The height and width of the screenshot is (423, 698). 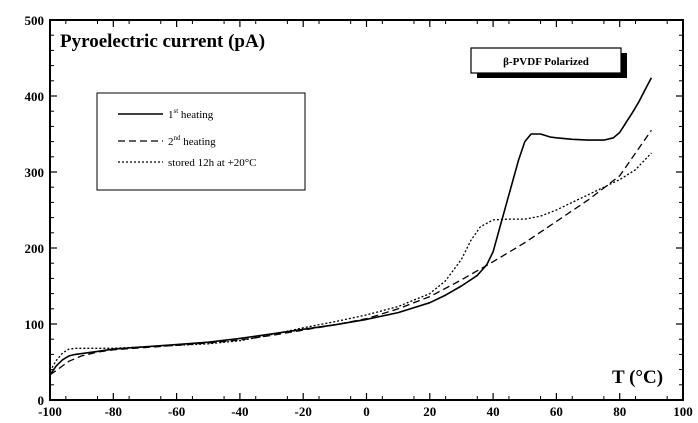 What do you see at coordinates (683, 411) in the screenshot?
I see `x-tick-label: 100` at bounding box center [683, 411].